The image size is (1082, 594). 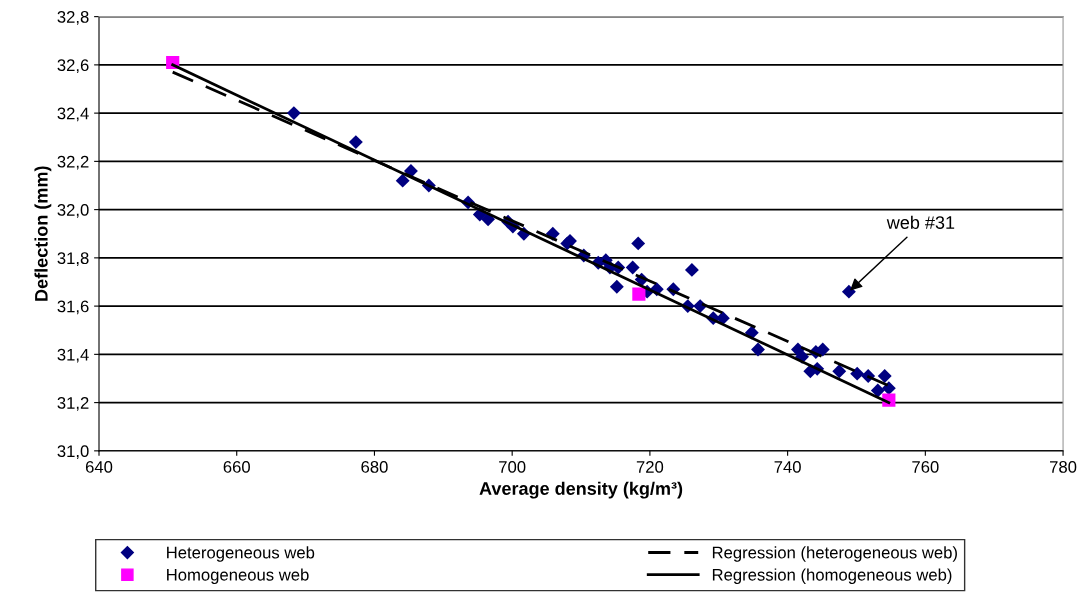 What do you see at coordinates (73, 452) in the screenshot?
I see `y-tick-label: 31,0` at bounding box center [73, 452].